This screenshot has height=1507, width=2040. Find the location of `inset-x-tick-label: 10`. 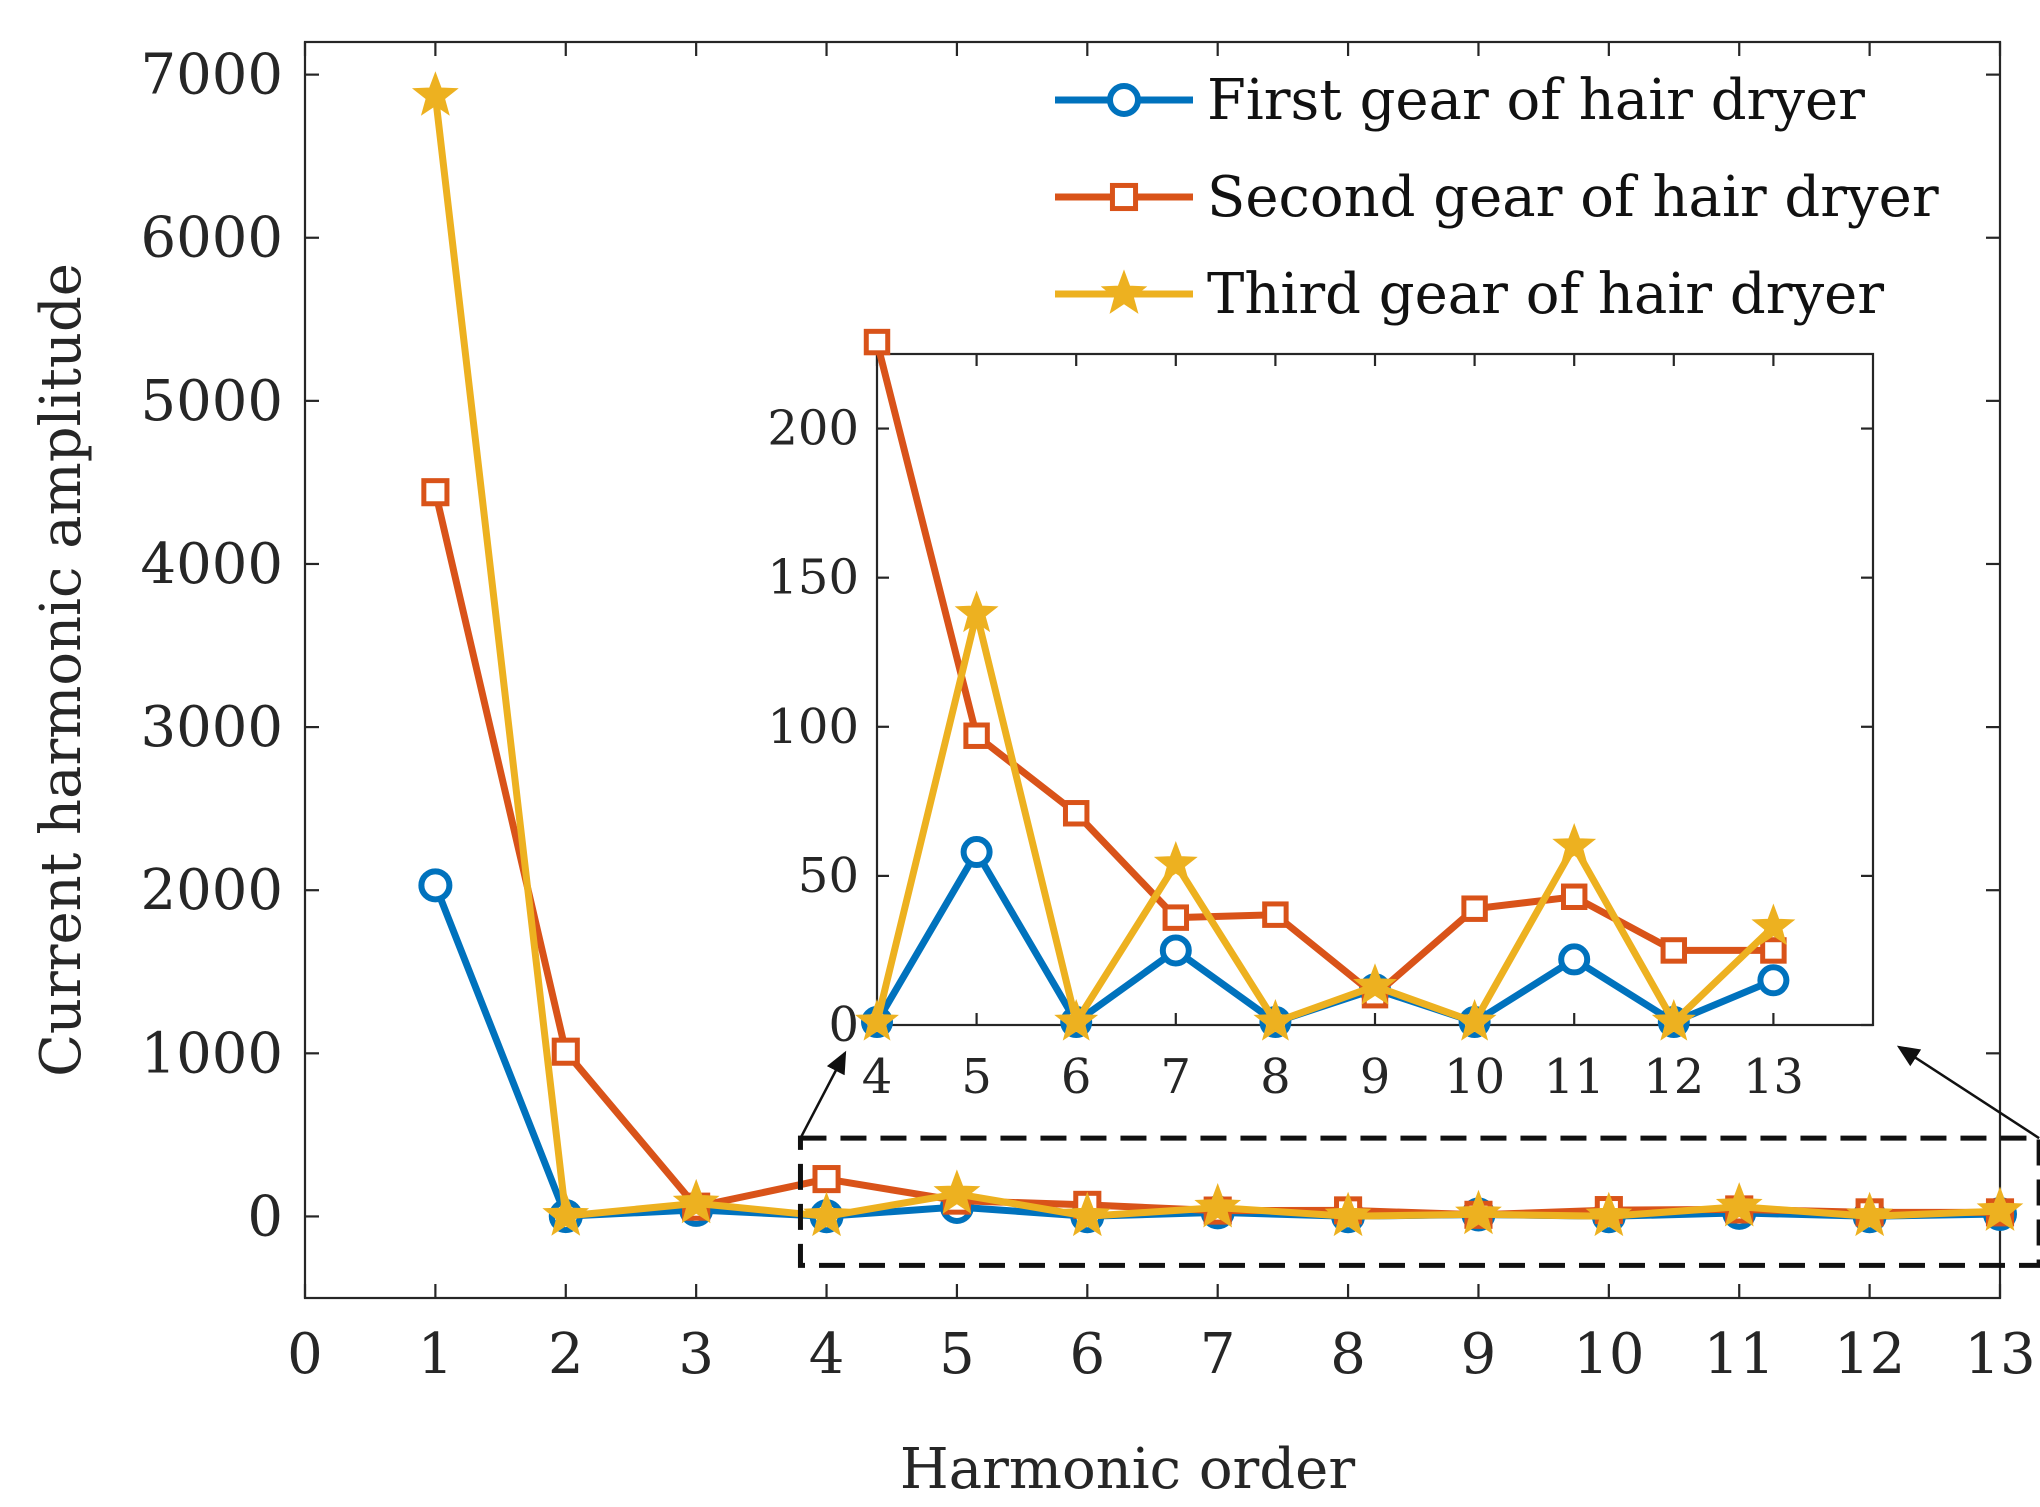

inset-x-tick-label: 10 is located at coordinates (1474, 1077).